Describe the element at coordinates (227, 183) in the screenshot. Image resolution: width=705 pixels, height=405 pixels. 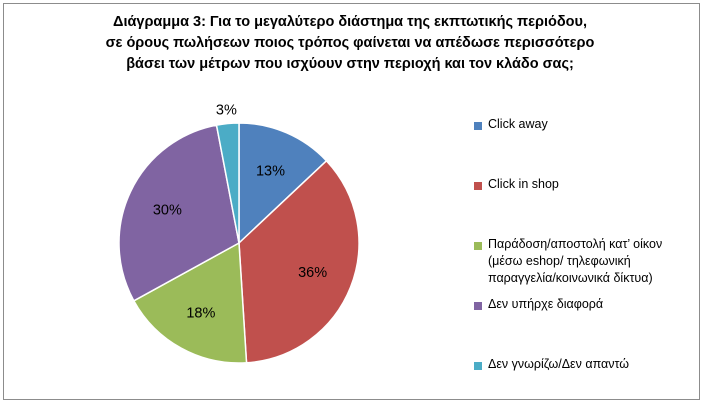
I see `pie-slice-dont-know` at that location.